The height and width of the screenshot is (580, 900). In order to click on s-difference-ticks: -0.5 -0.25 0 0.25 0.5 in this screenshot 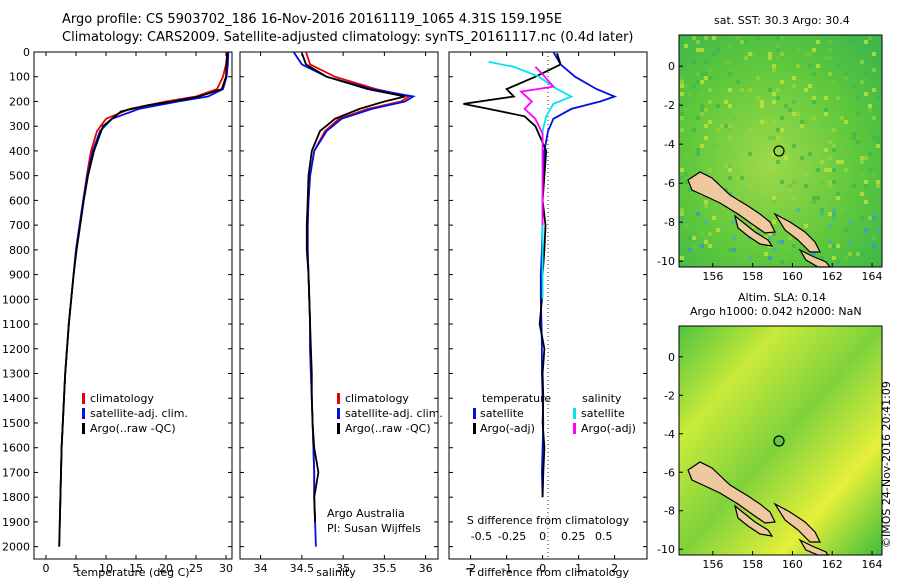, I will do `click(542, 536)`.